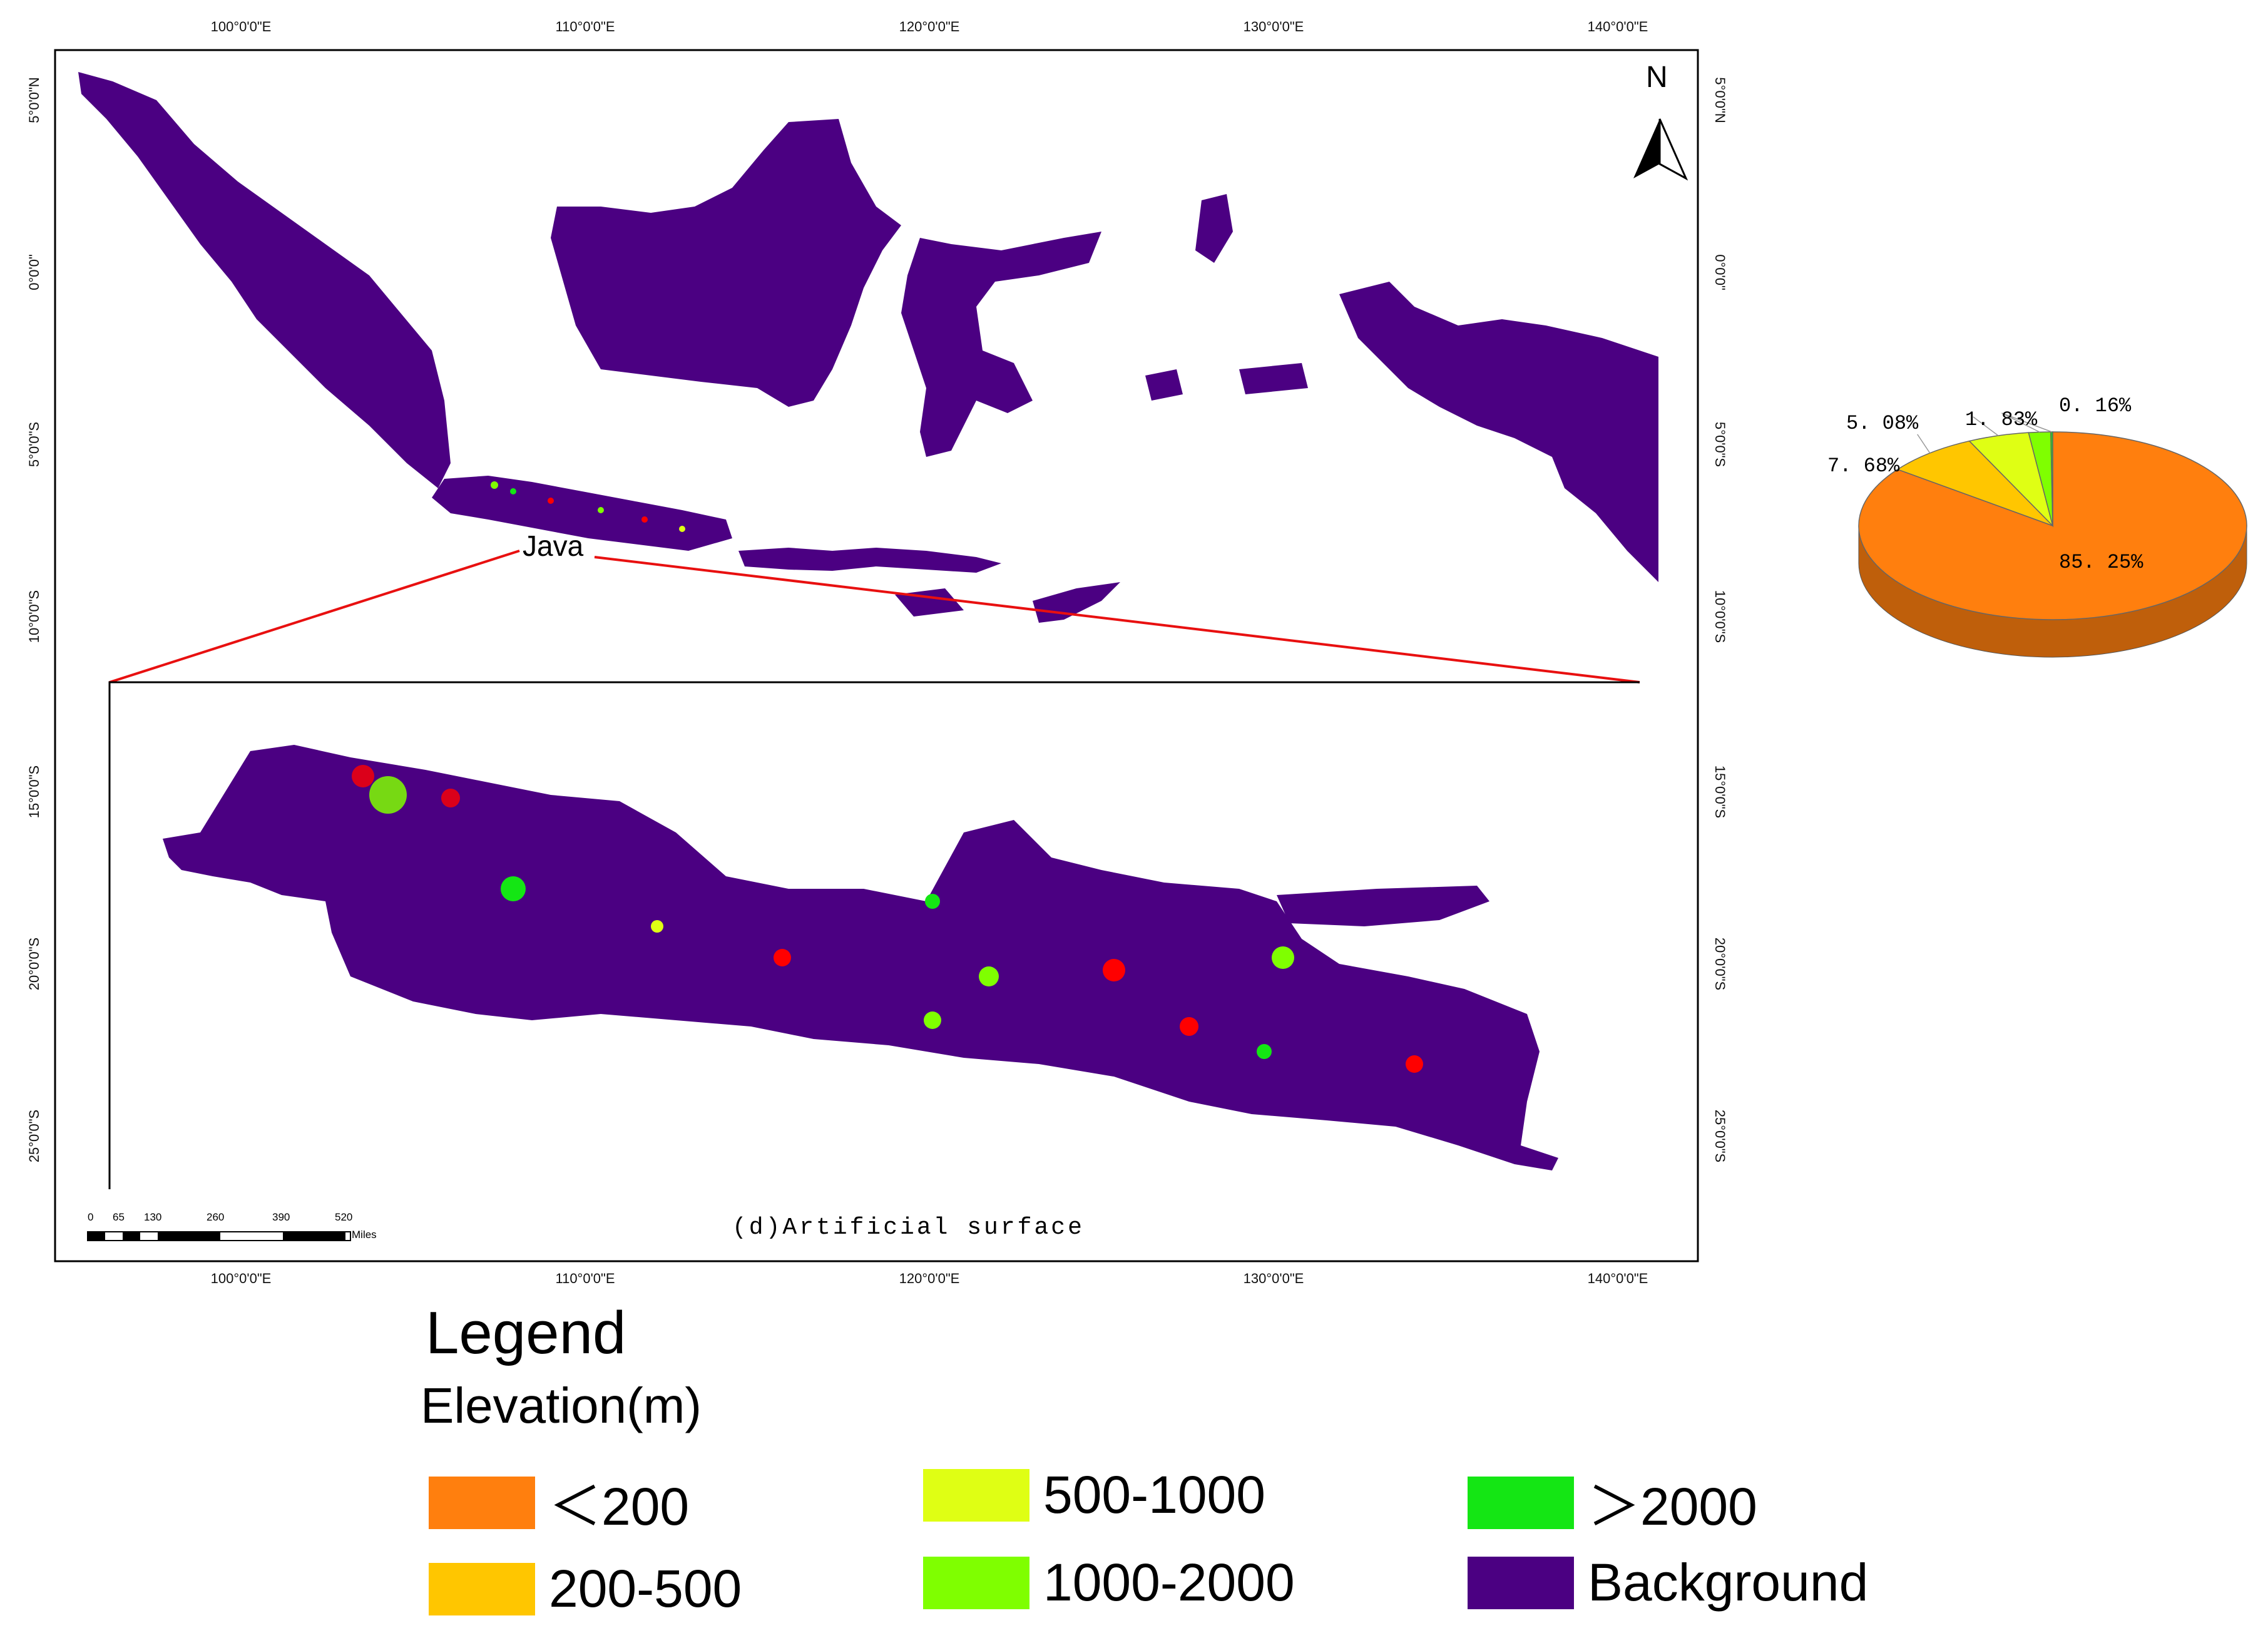  What do you see at coordinates (561, 1405) in the screenshot?
I see `legend-subtitle: Elevation(m)` at bounding box center [561, 1405].